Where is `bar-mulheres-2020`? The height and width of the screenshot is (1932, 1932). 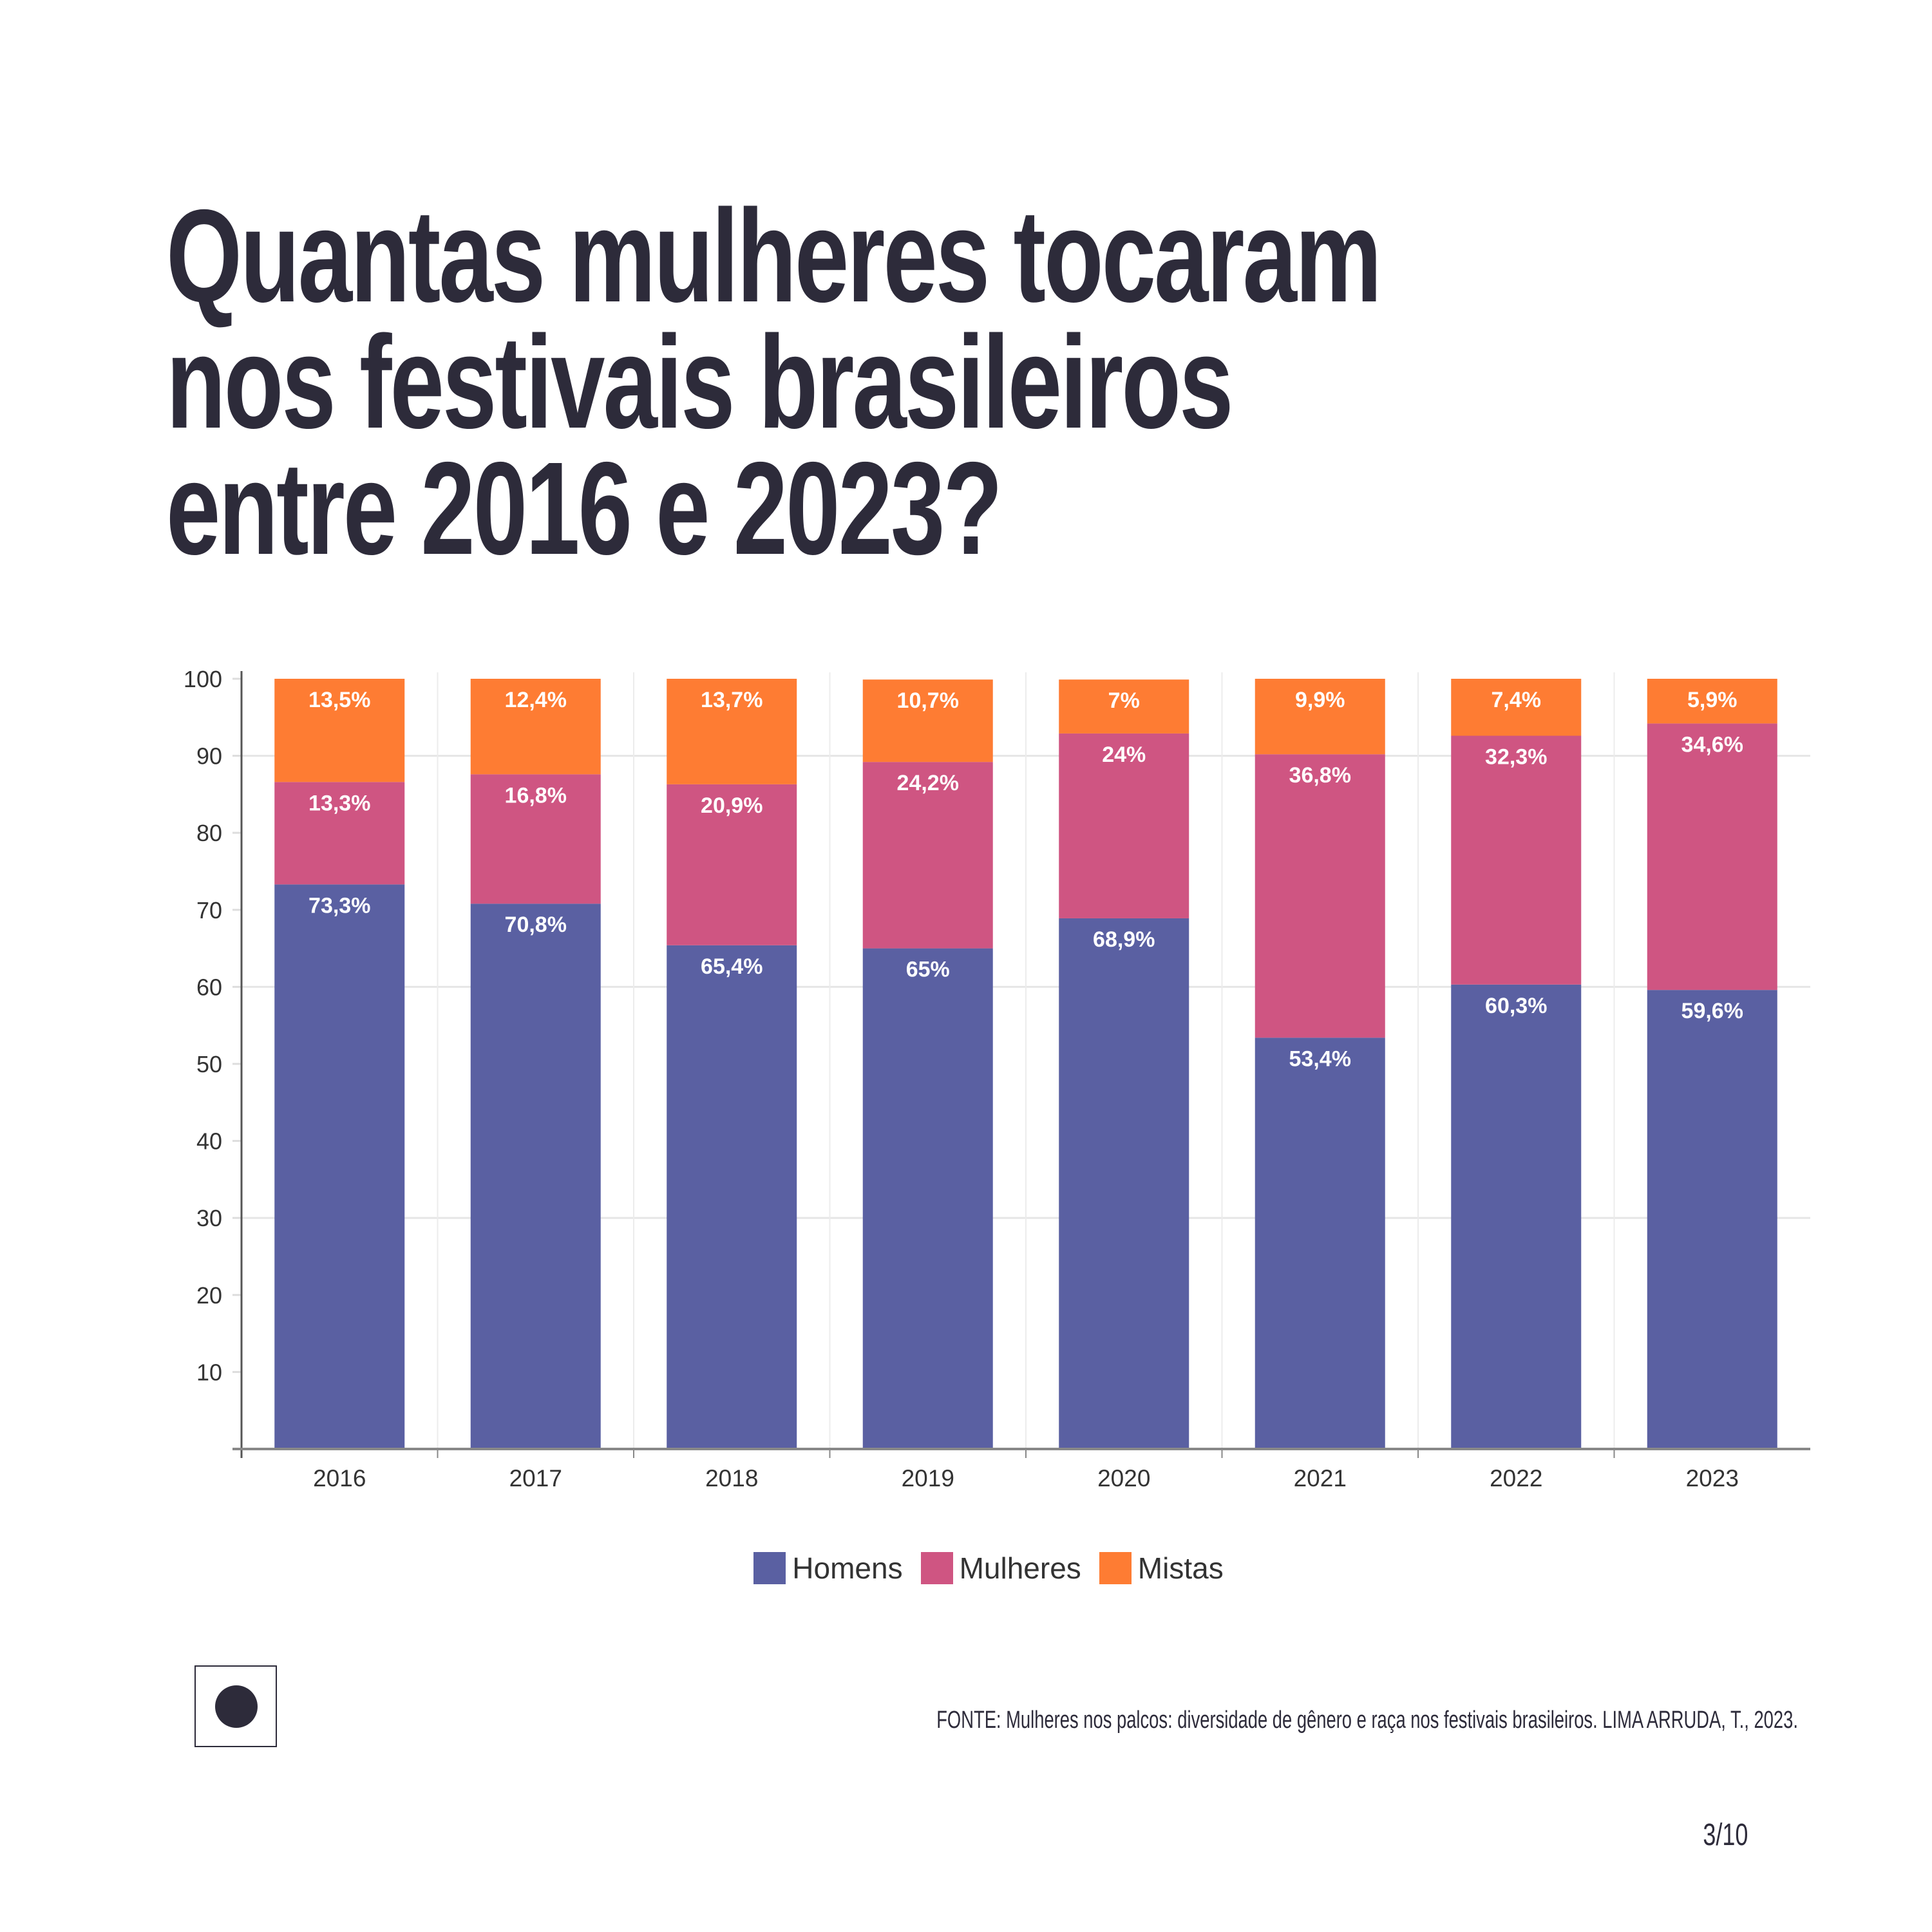 bar-mulheres-2020 is located at coordinates (1124, 825).